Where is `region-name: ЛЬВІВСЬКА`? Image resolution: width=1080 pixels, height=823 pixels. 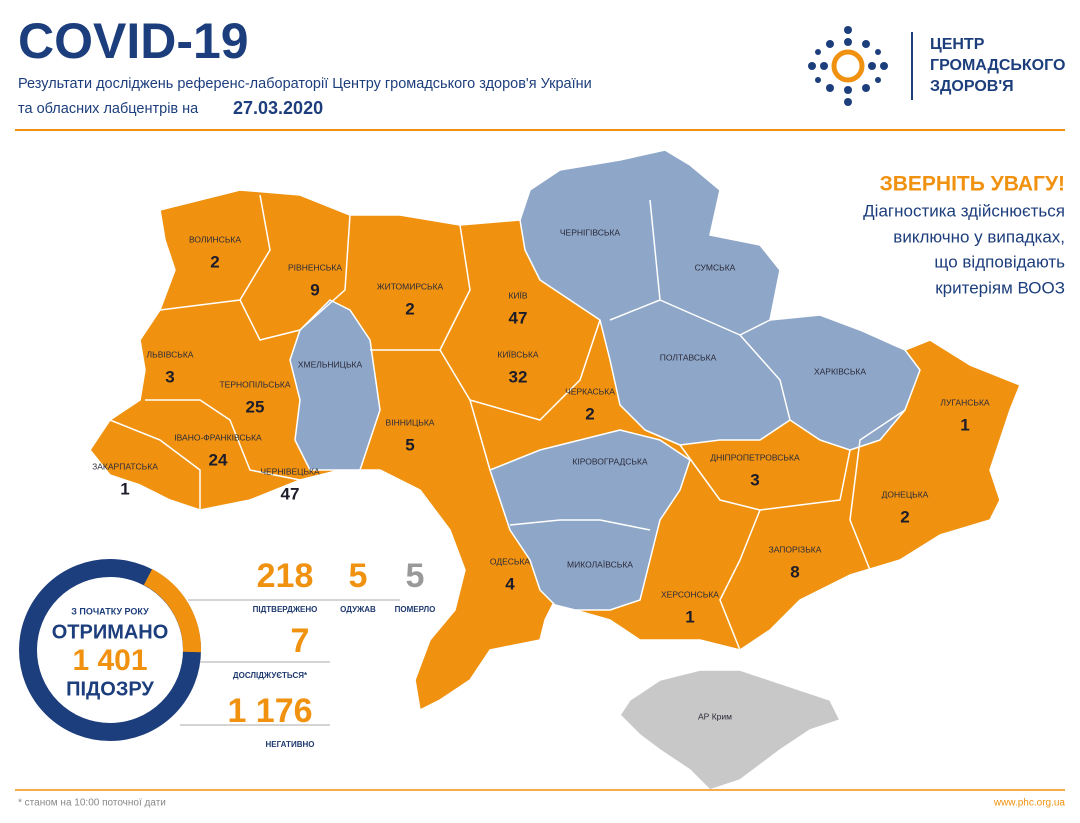 region-name: ЛЬВІВСЬКА is located at coordinates (170, 354).